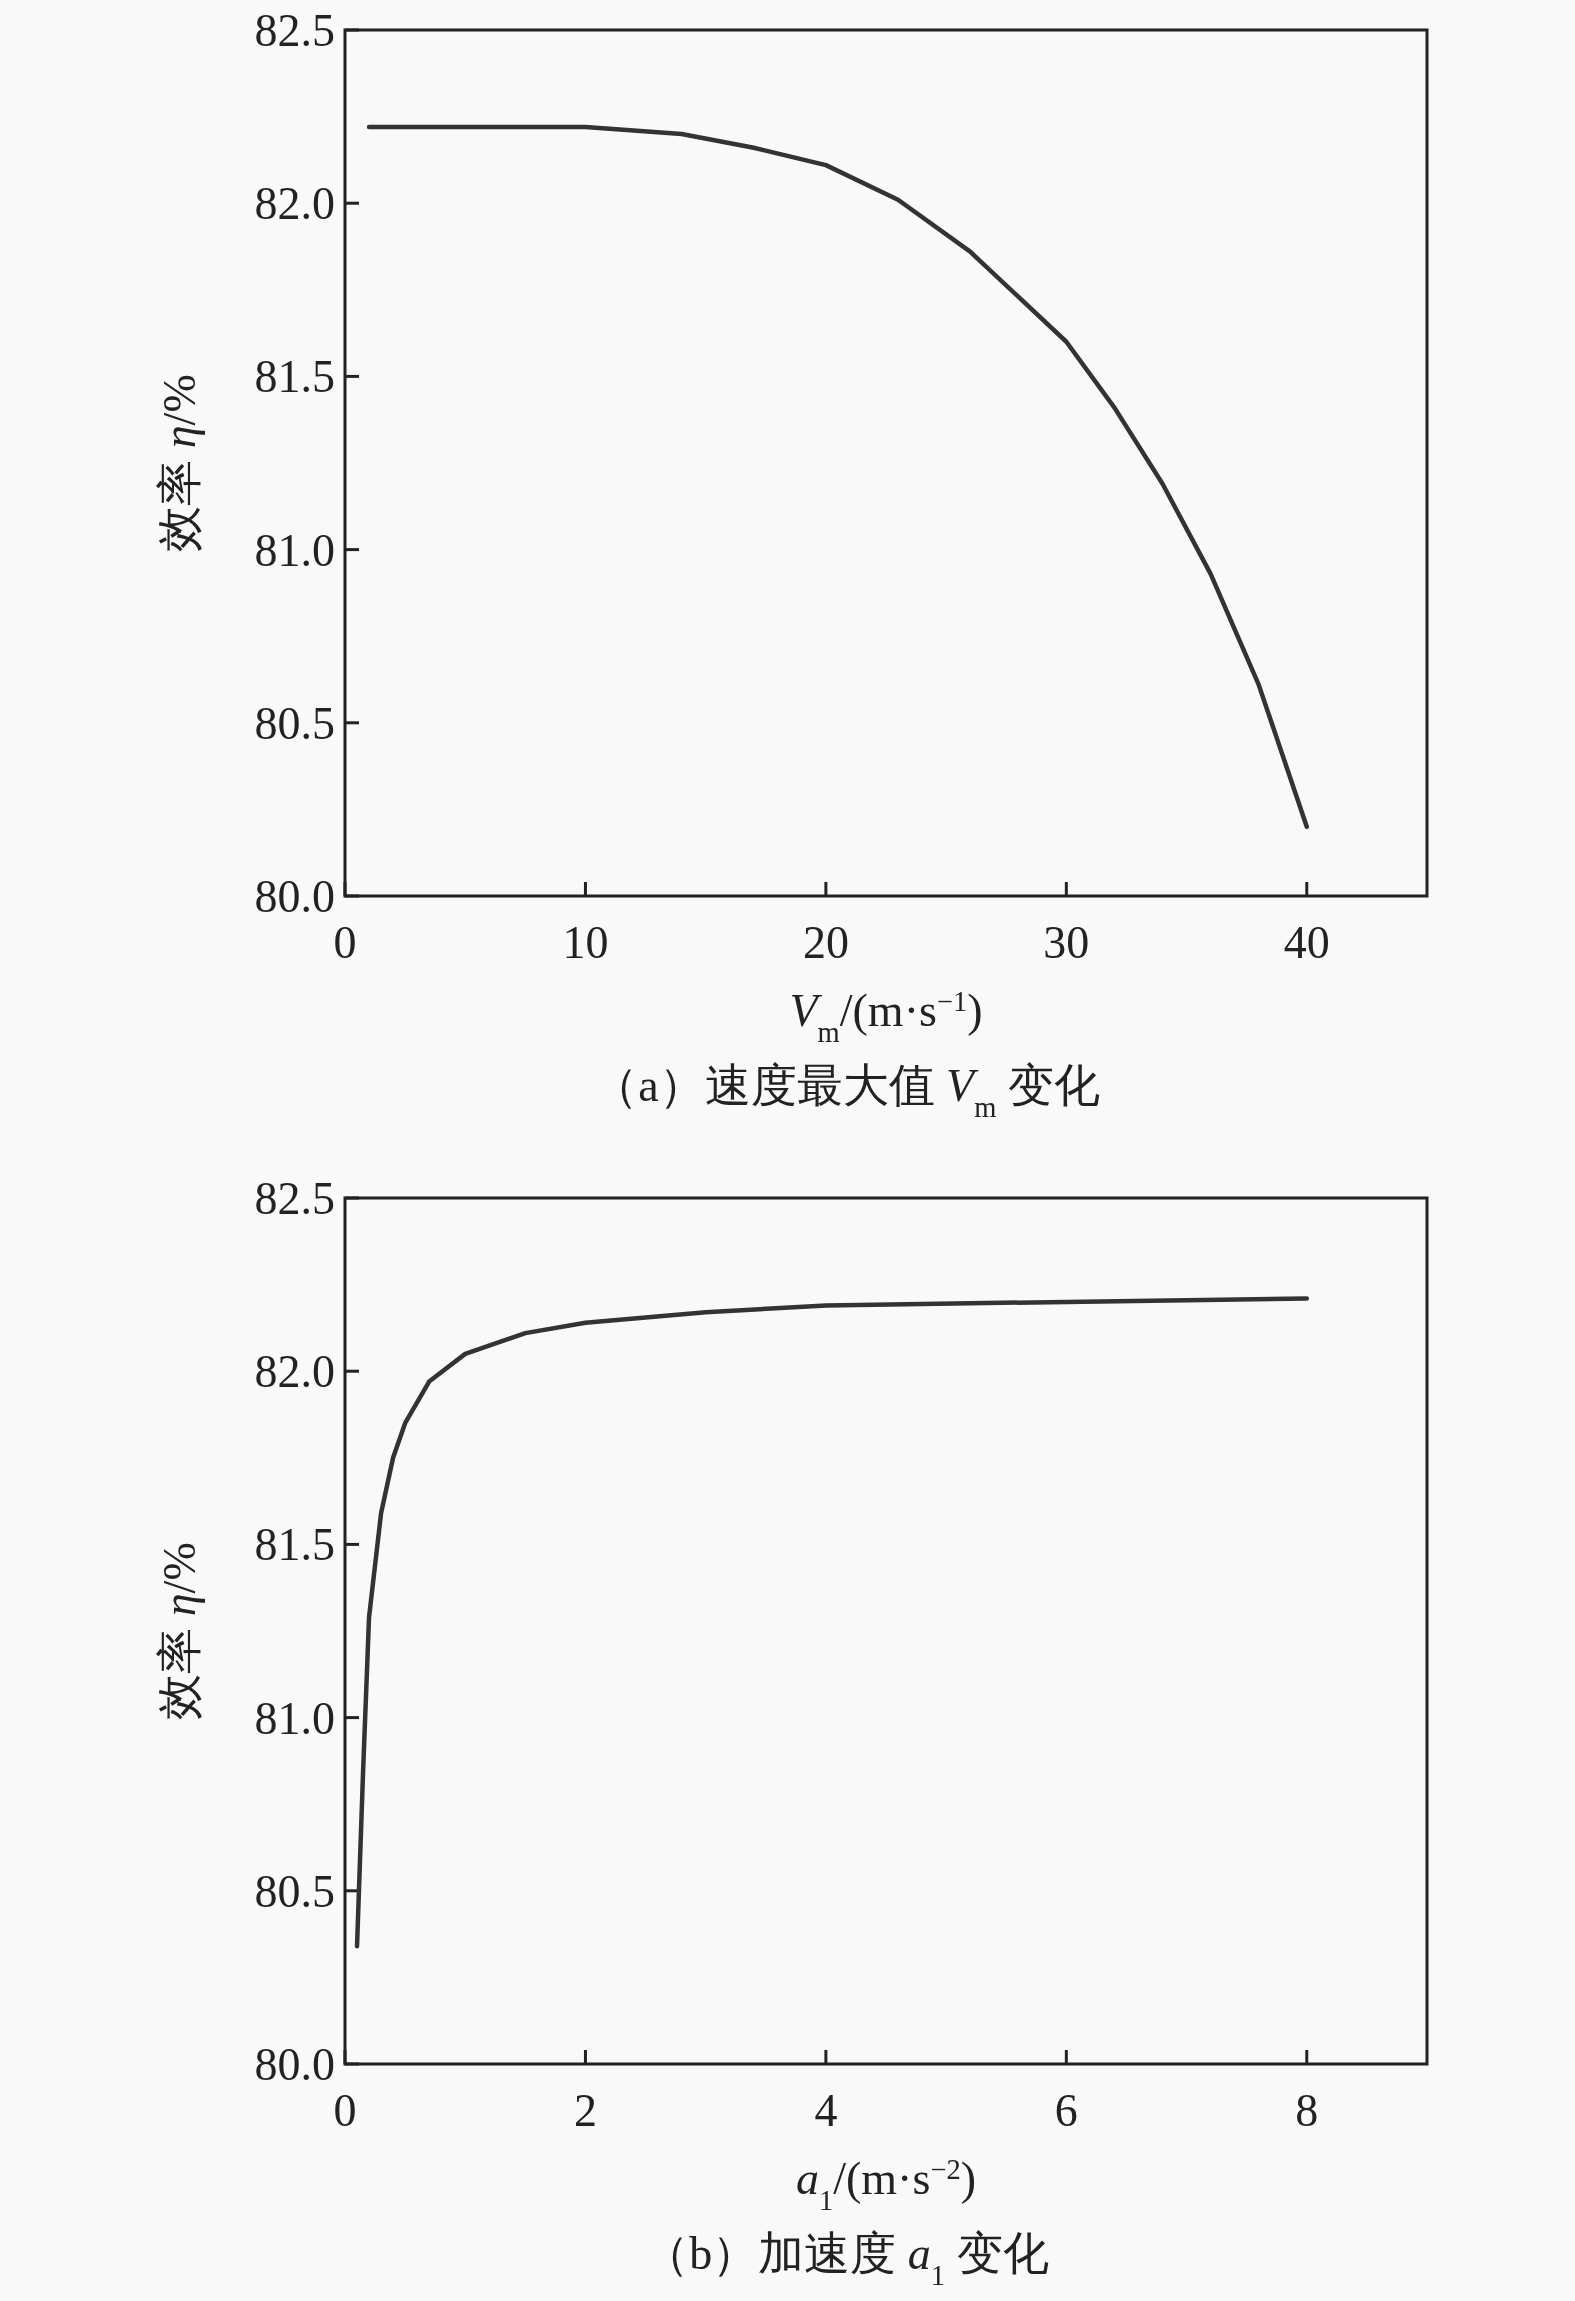 This screenshot has width=1575, height=2301. Describe the element at coordinates (1307, 2110) in the screenshot. I see `x-tick-label: 8` at that location.